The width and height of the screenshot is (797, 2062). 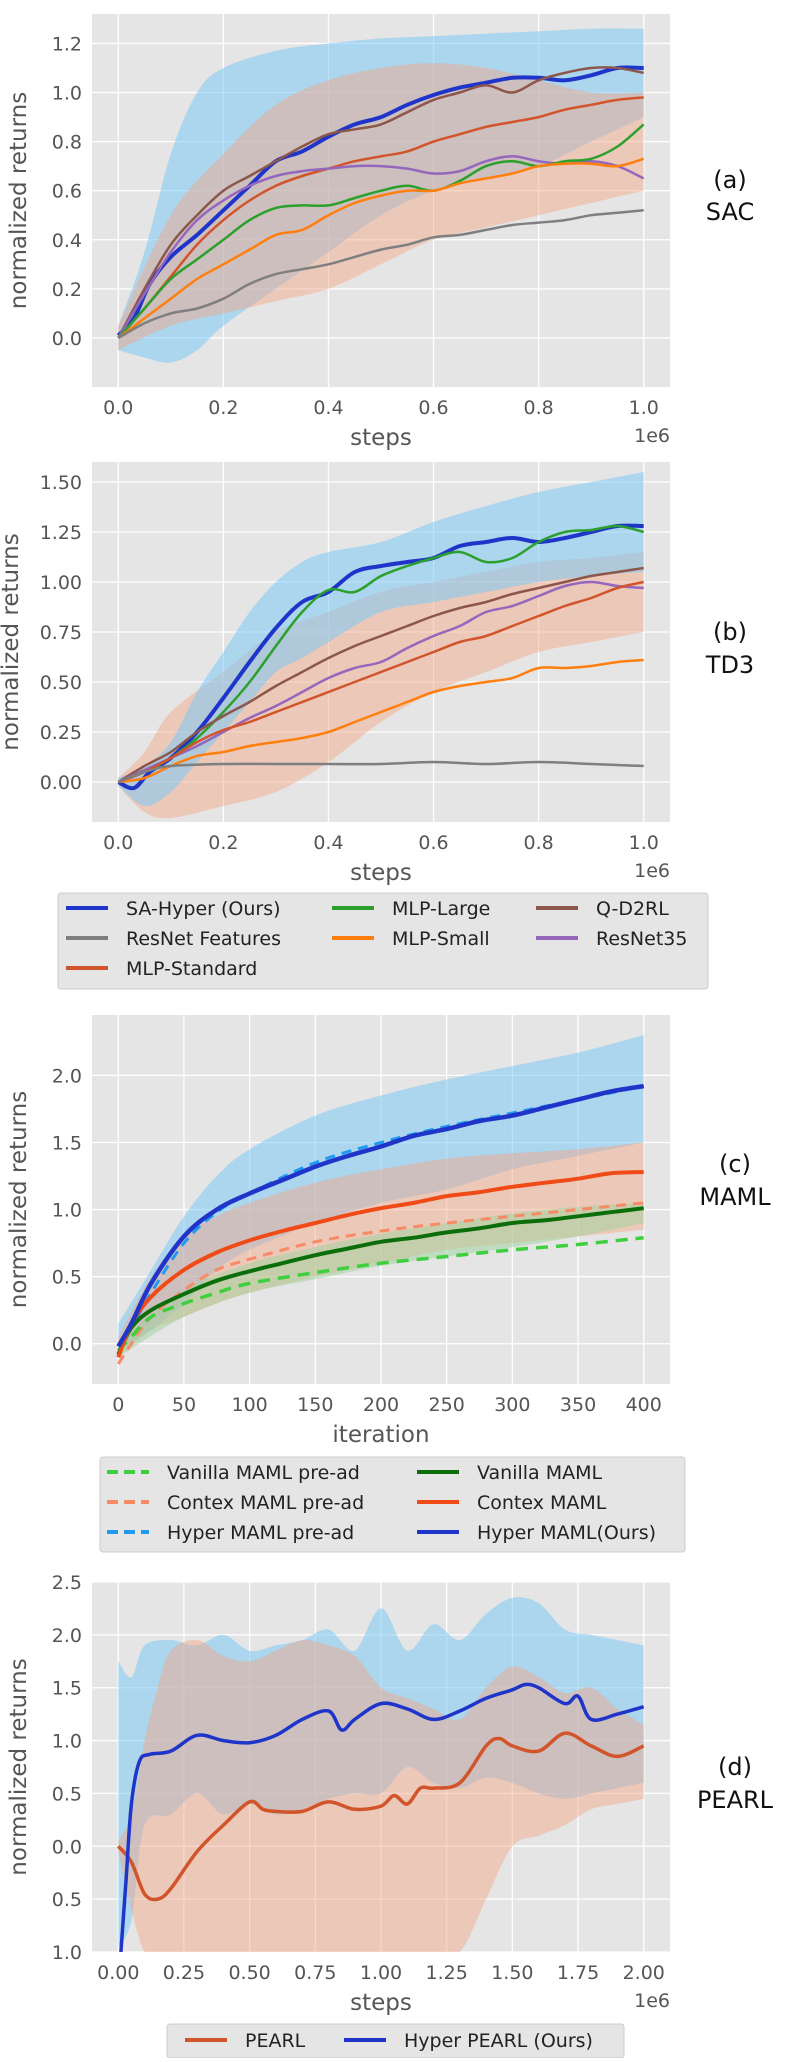 What do you see at coordinates (203, 909) in the screenshot?
I see `legend-label-sa-hyper-ours: SA-Hyper (Ours)` at bounding box center [203, 909].